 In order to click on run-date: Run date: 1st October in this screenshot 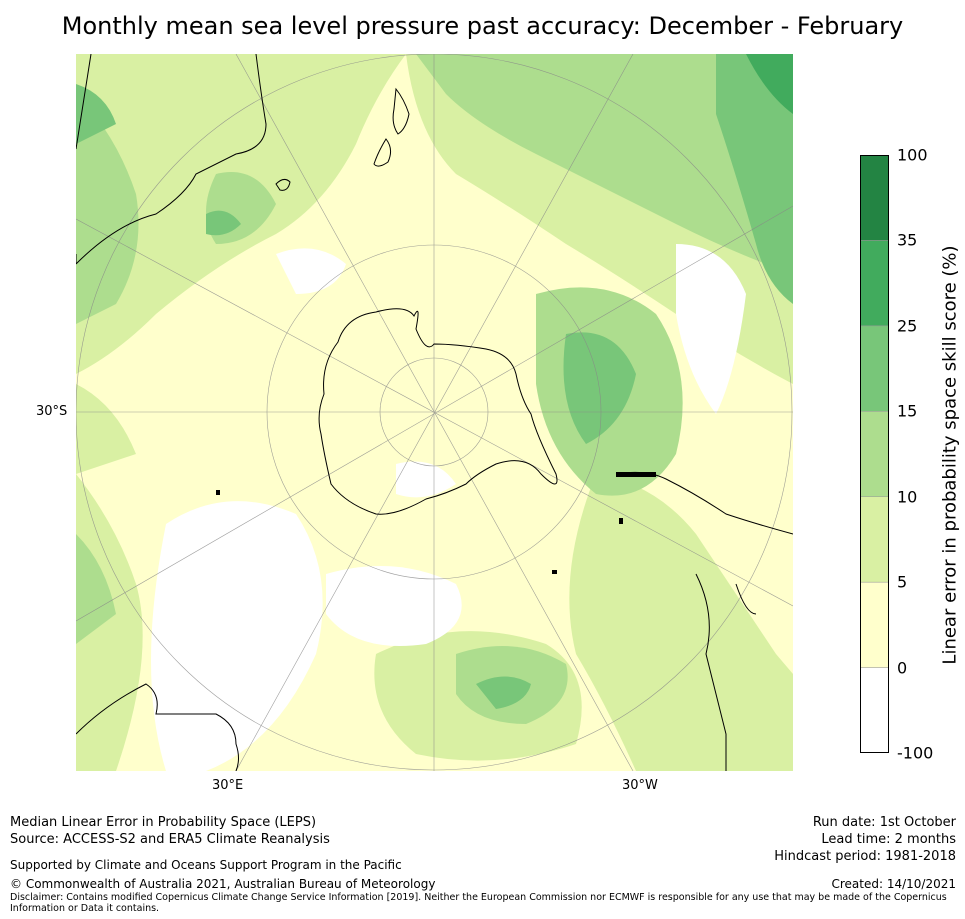, I will do `click(884, 822)`.